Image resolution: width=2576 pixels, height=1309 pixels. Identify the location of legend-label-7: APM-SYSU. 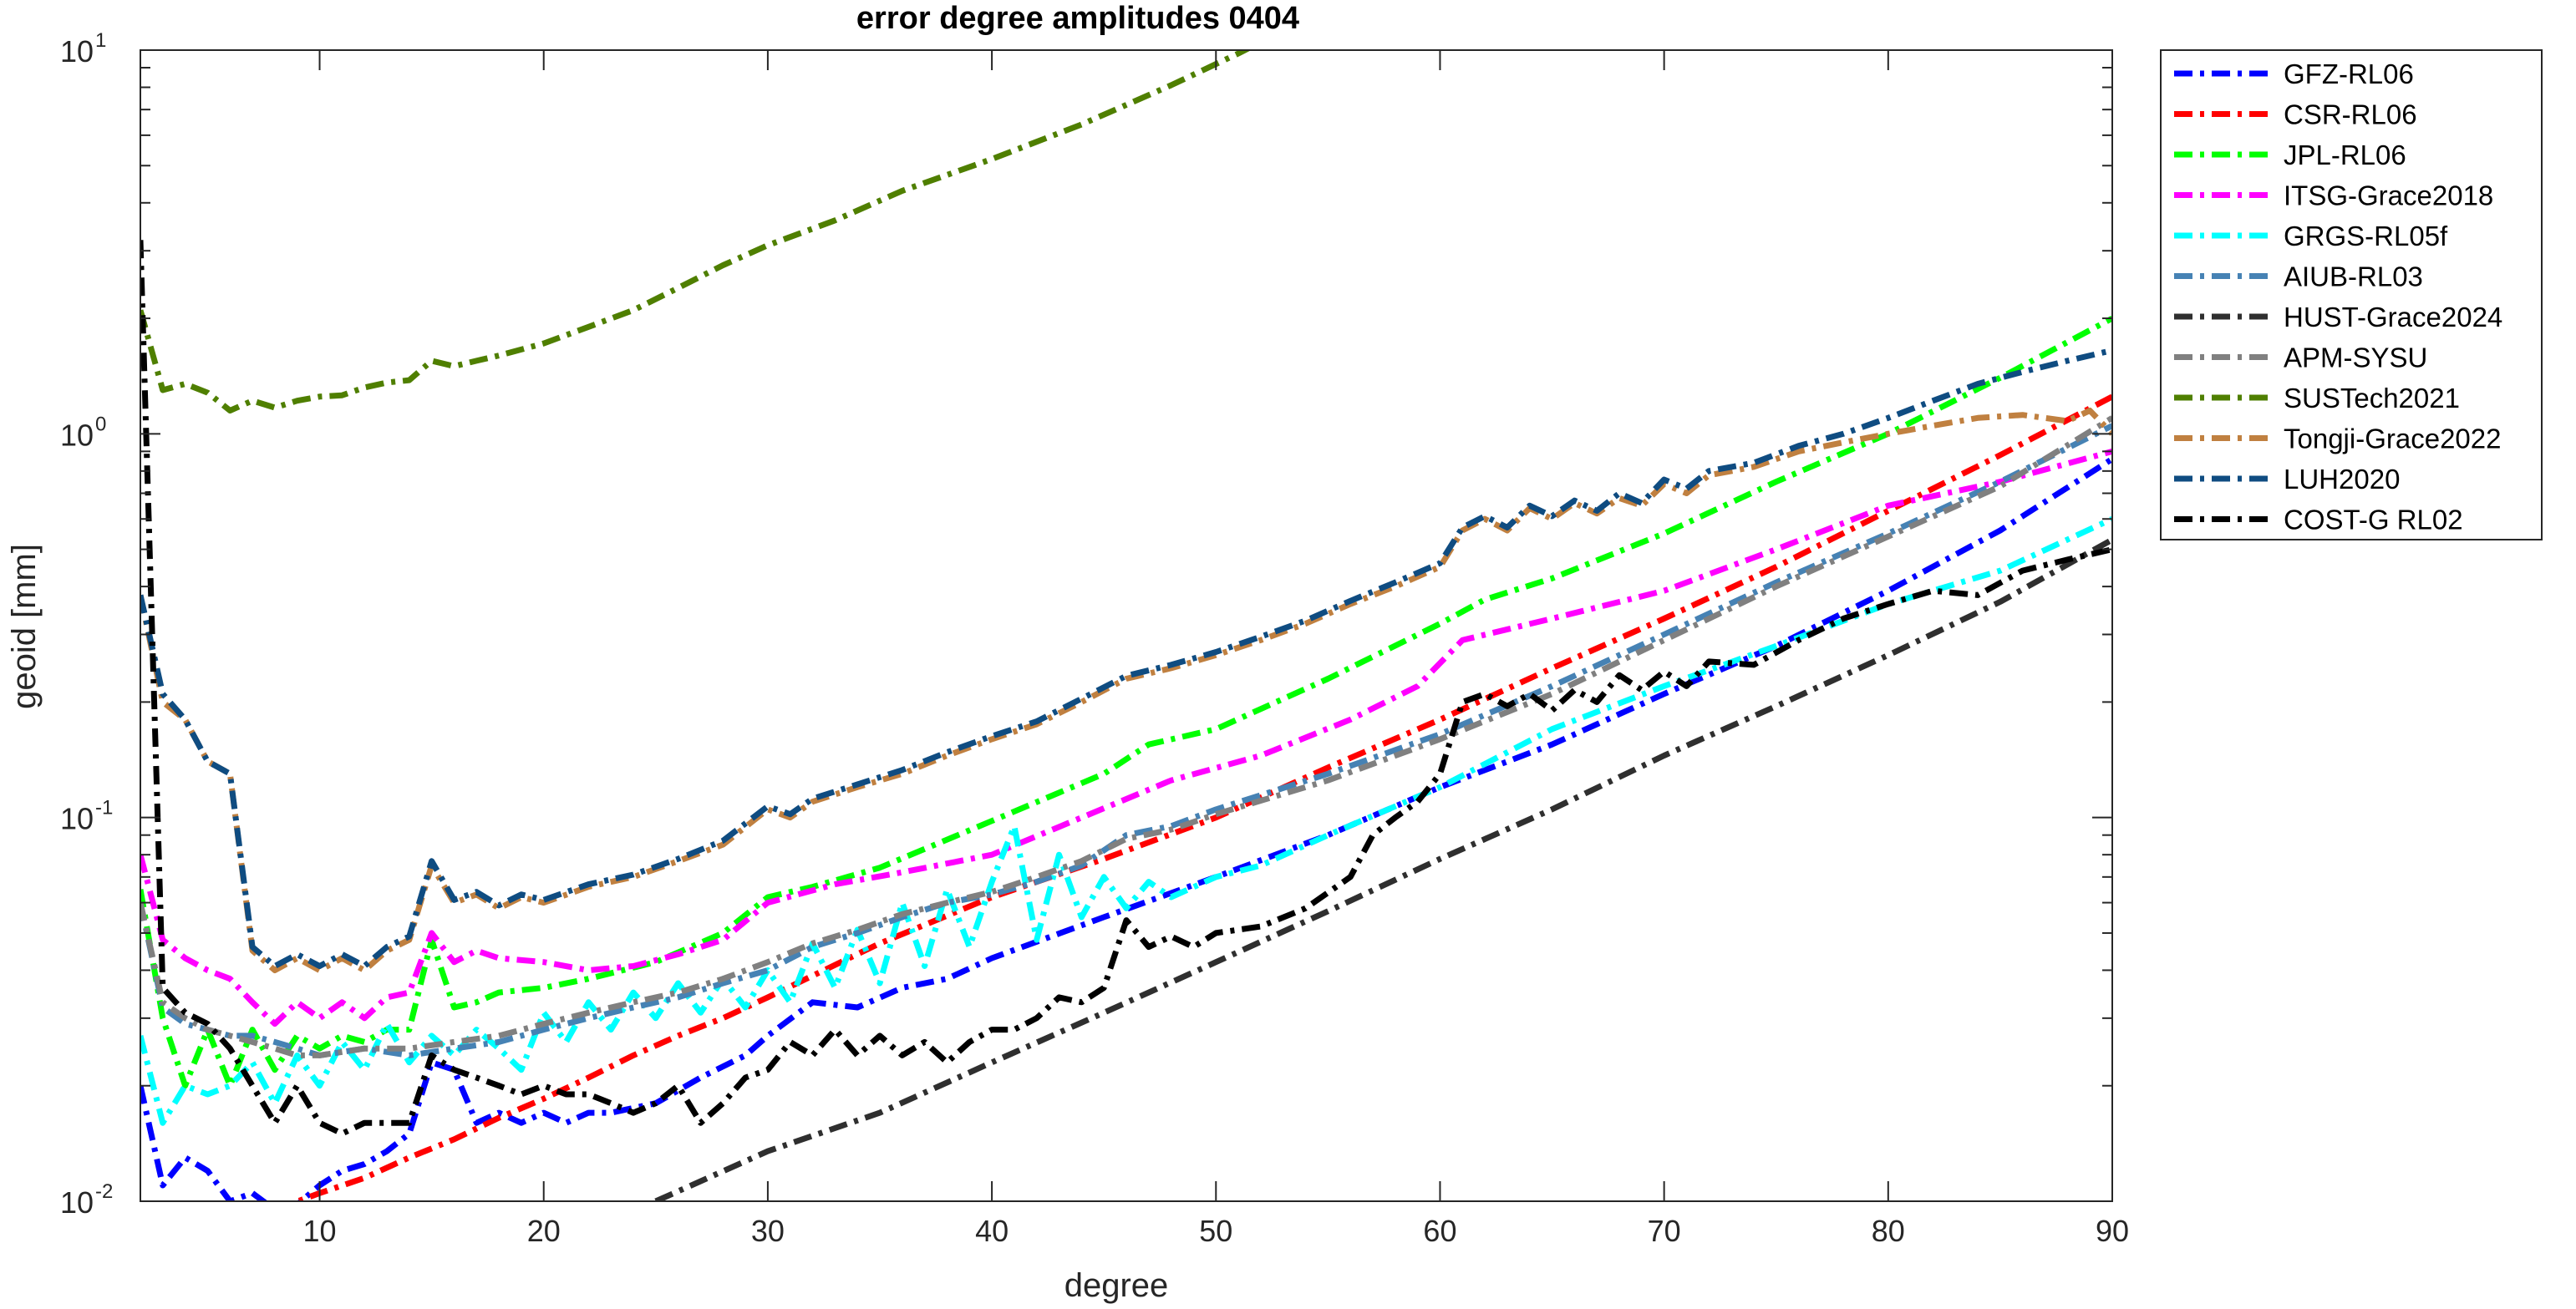
(2355, 357).